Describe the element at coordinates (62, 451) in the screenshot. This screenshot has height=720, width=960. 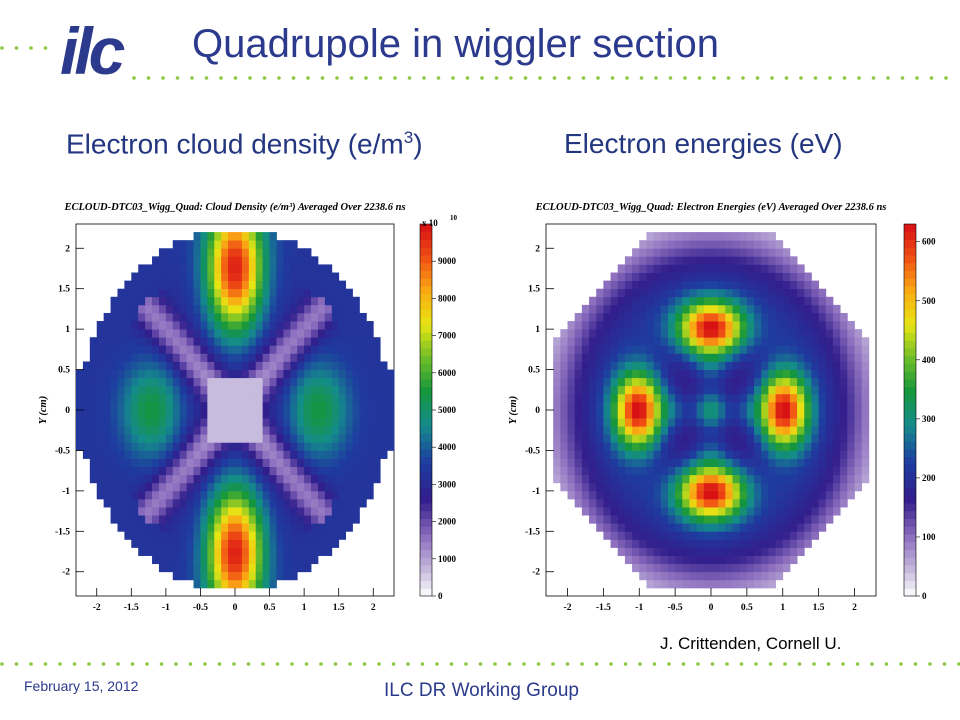
I see `y-tick-label: -0.5` at that location.